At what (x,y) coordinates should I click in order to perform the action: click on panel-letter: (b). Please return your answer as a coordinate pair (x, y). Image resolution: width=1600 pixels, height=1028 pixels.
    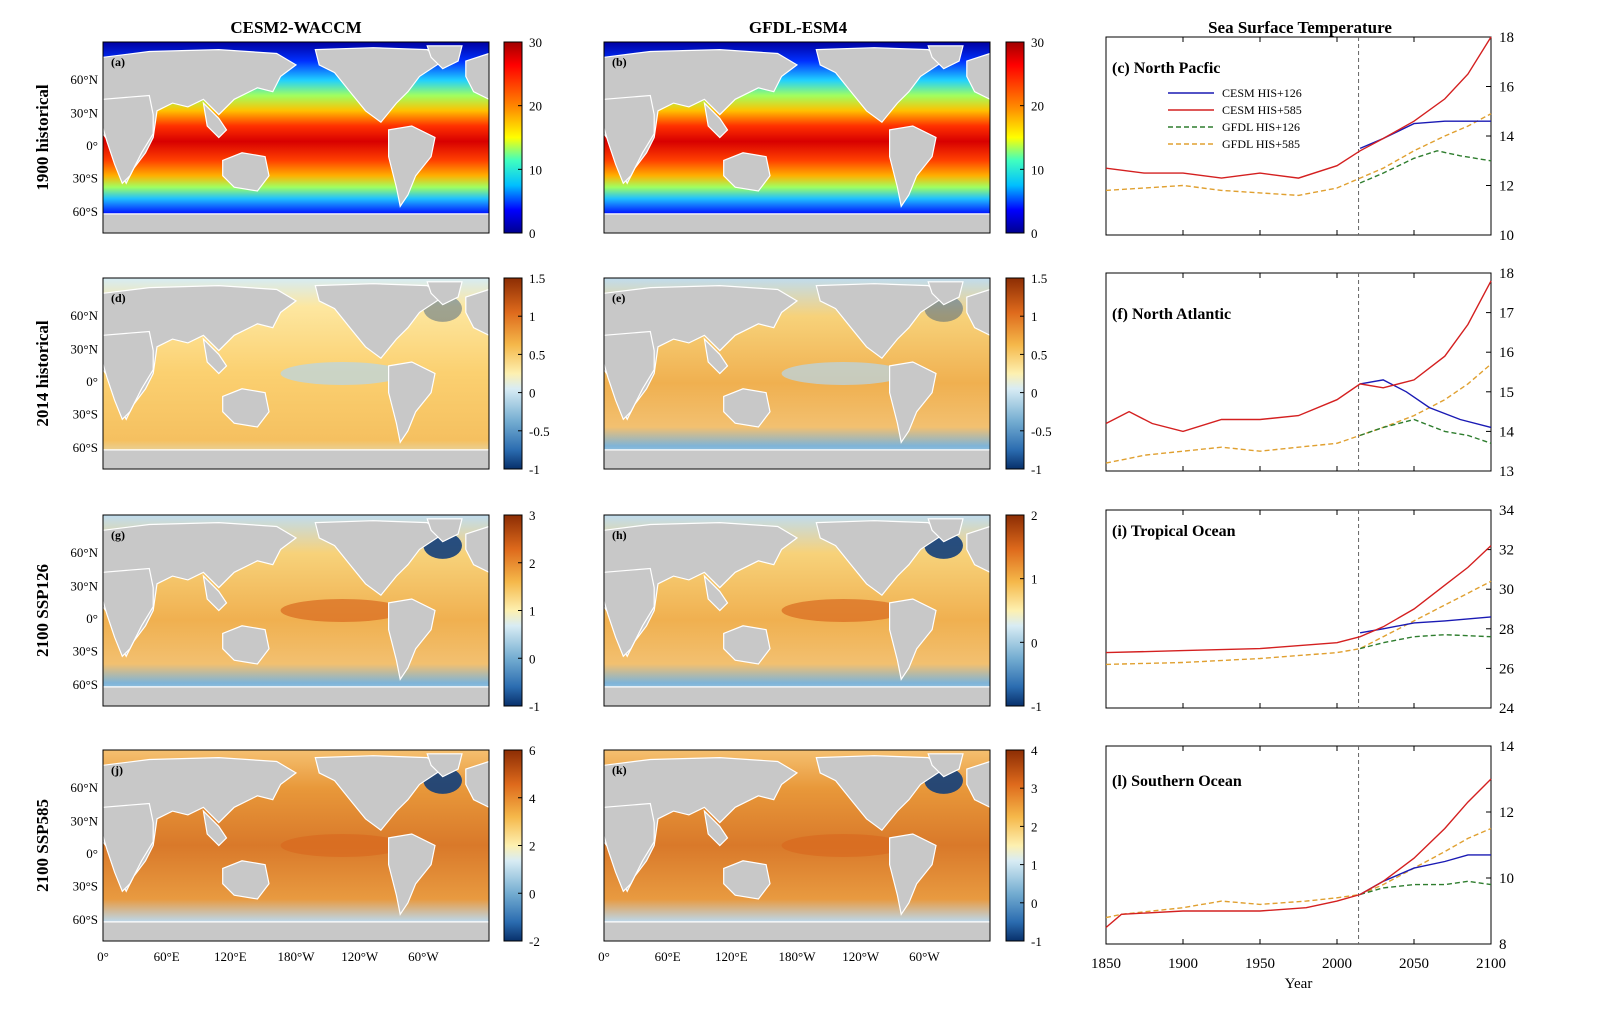
    Looking at the image, I should click on (619, 62).